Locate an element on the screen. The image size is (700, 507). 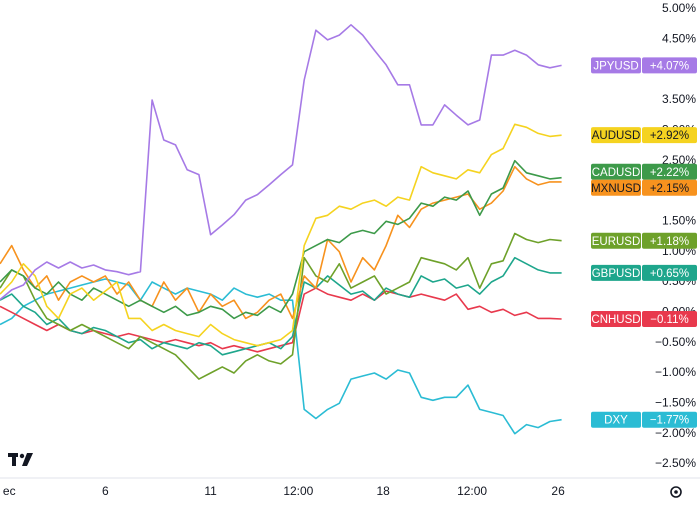
legend-entry: JPYUSD is located at coordinates (615, 66).